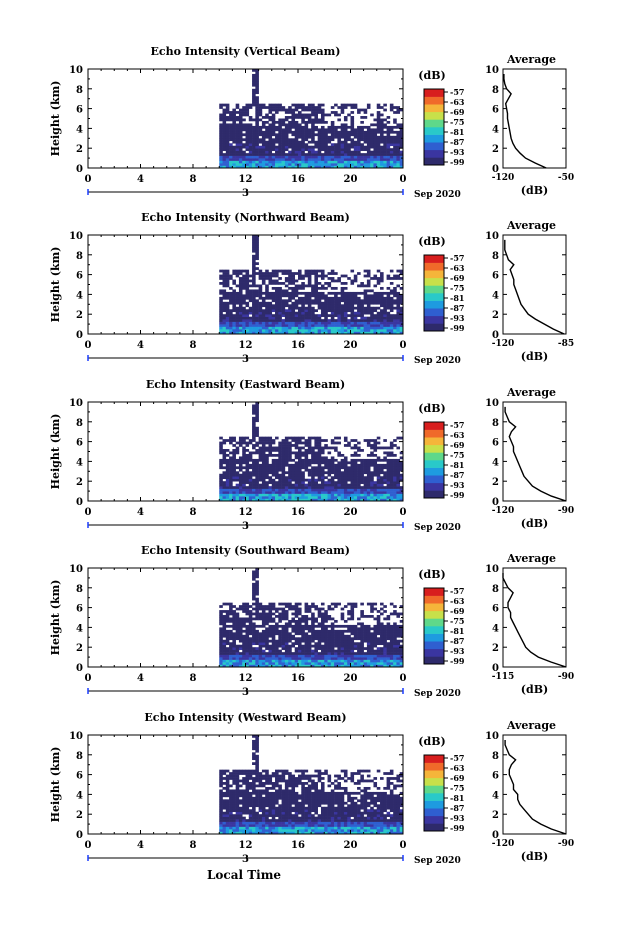 This screenshot has height=929, width=620. What do you see at coordinates (79, 295) in the screenshot?
I see `y-tick-label: 4` at bounding box center [79, 295].